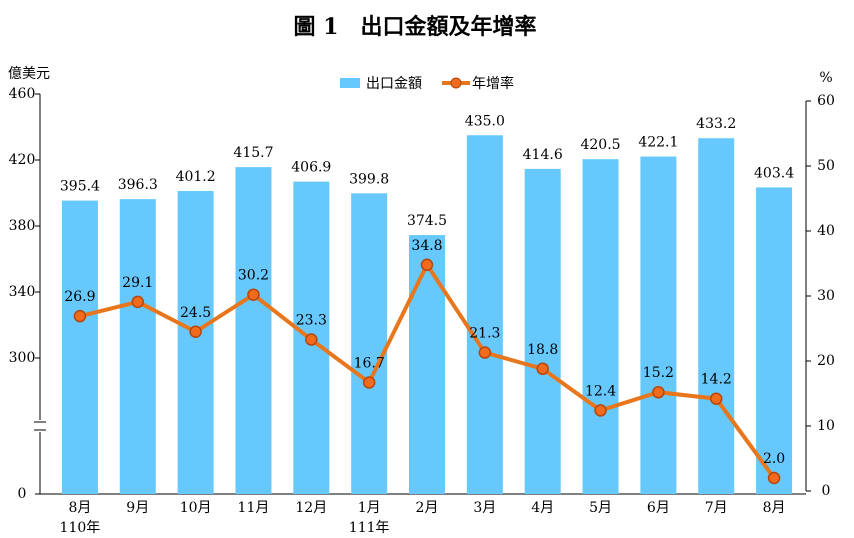  I want to click on x-tick-label: 5月, so click(600, 508).